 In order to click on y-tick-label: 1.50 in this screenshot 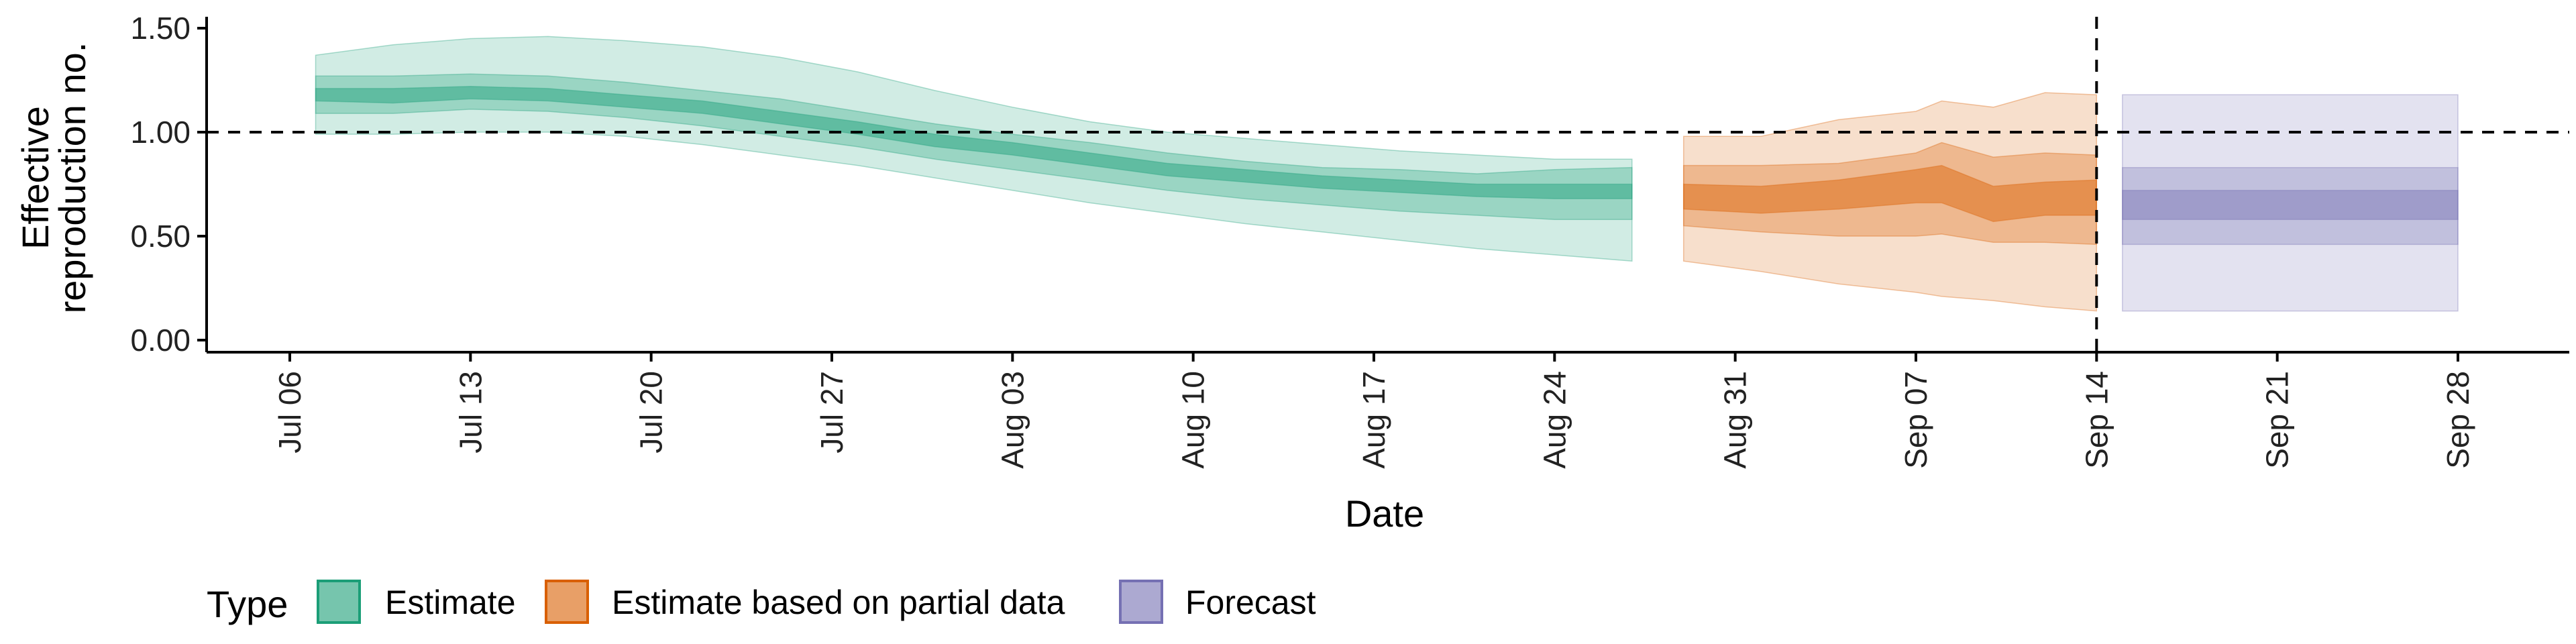, I will do `click(160, 28)`.